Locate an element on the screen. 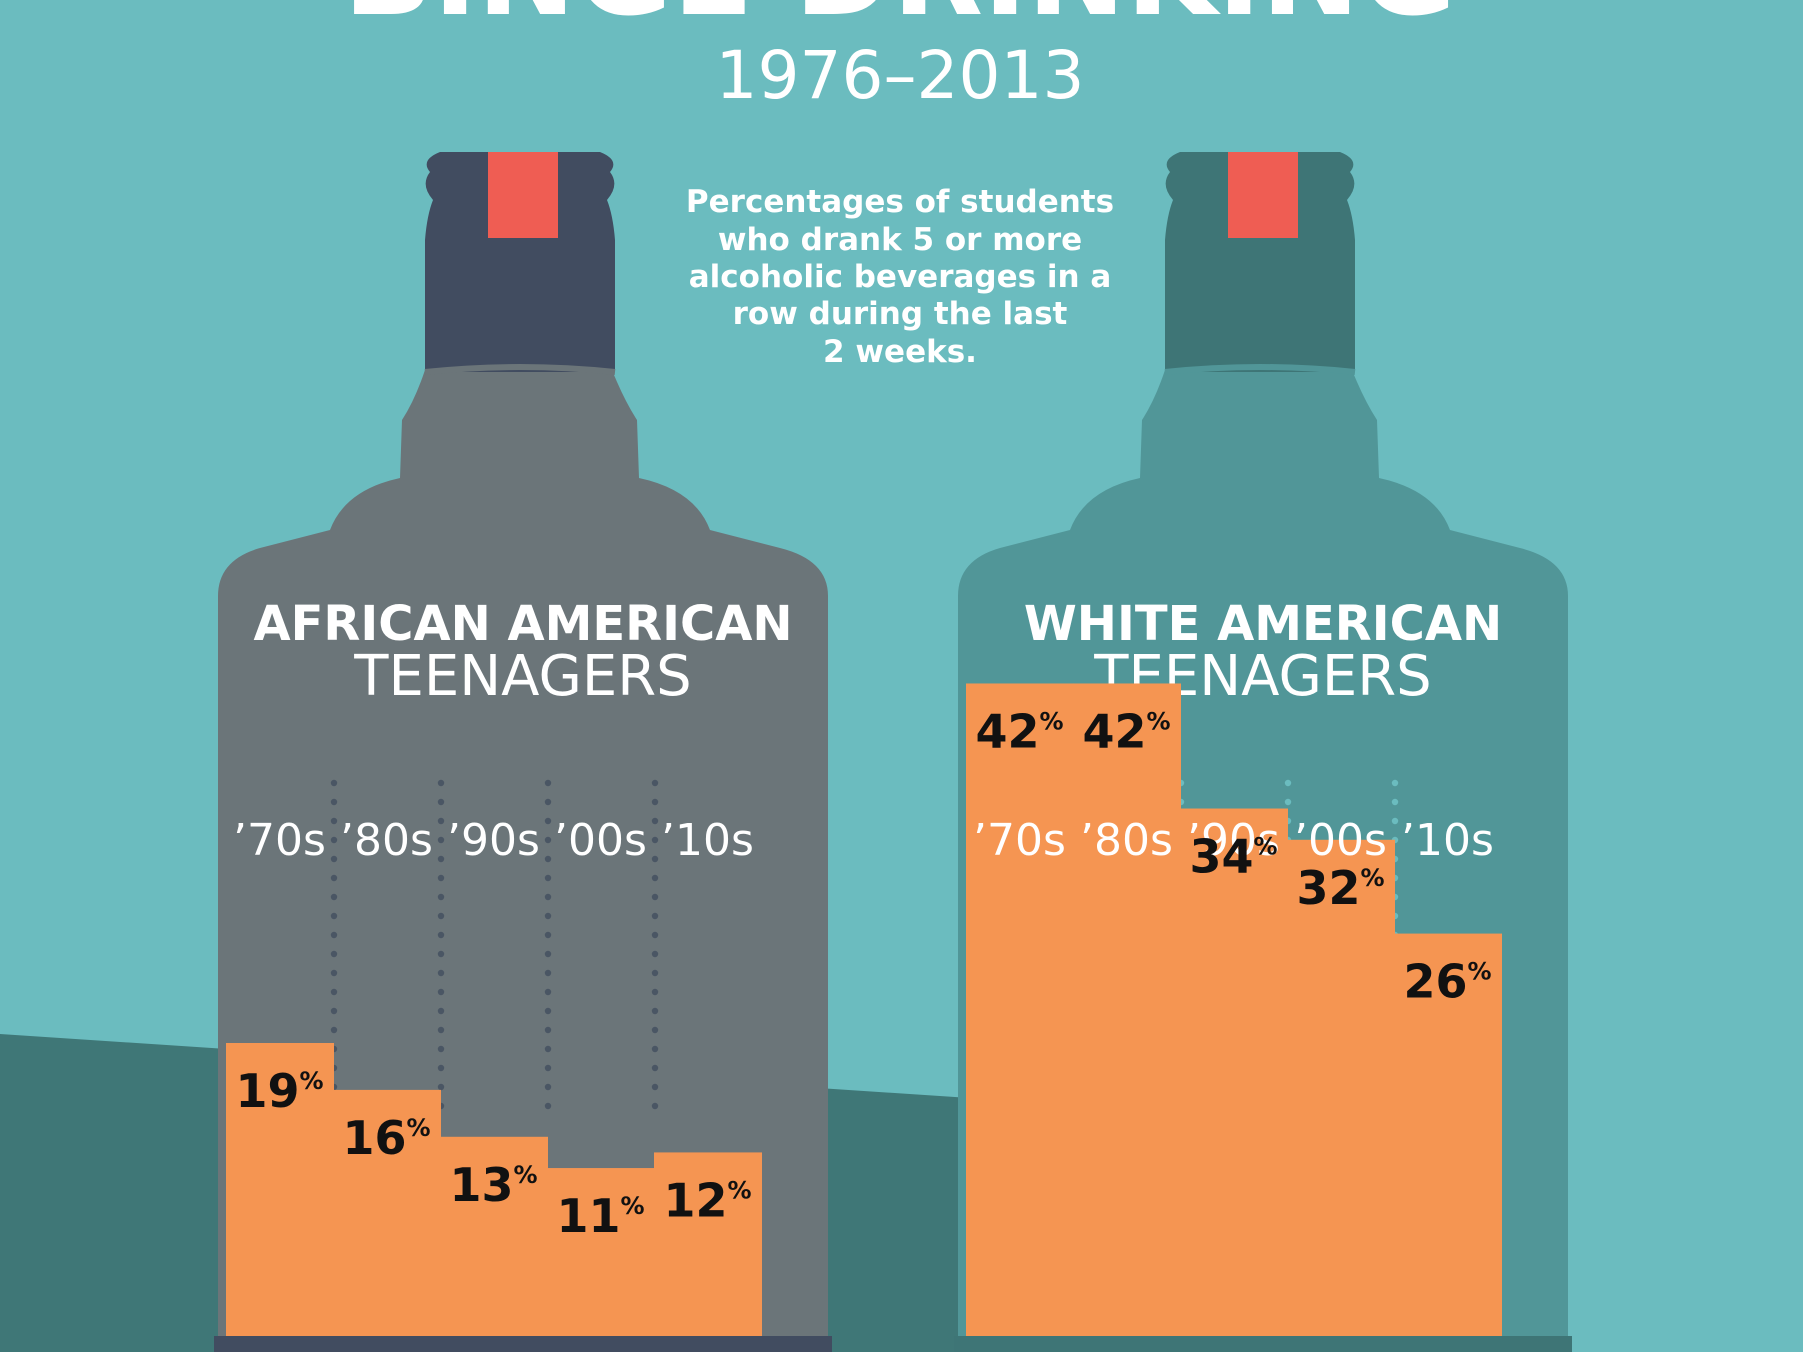 Image resolution: width=1803 pixels, height=1352 pixels. series-label-bold: WHITE AMERICAN is located at coordinates (1263, 624).